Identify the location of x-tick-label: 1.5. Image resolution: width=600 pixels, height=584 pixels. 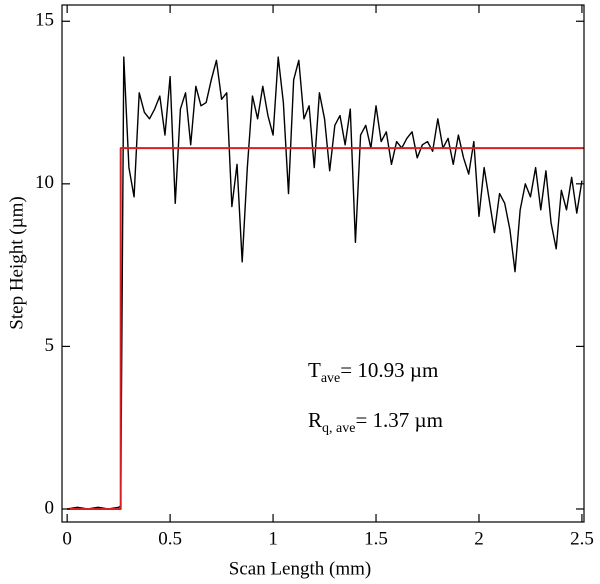
(376, 538).